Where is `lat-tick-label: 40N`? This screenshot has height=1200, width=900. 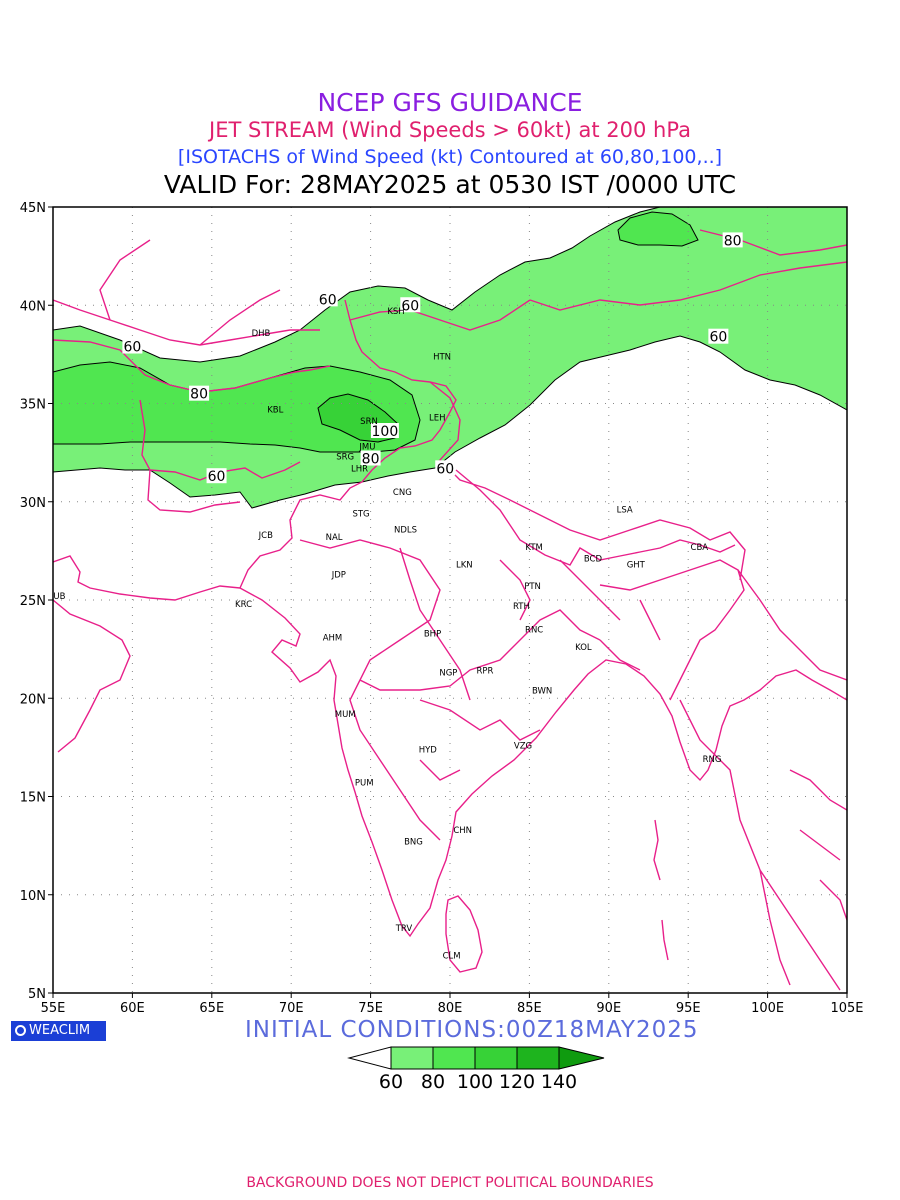 lat-tick-label: 40N is located at coordinates (33, 306).